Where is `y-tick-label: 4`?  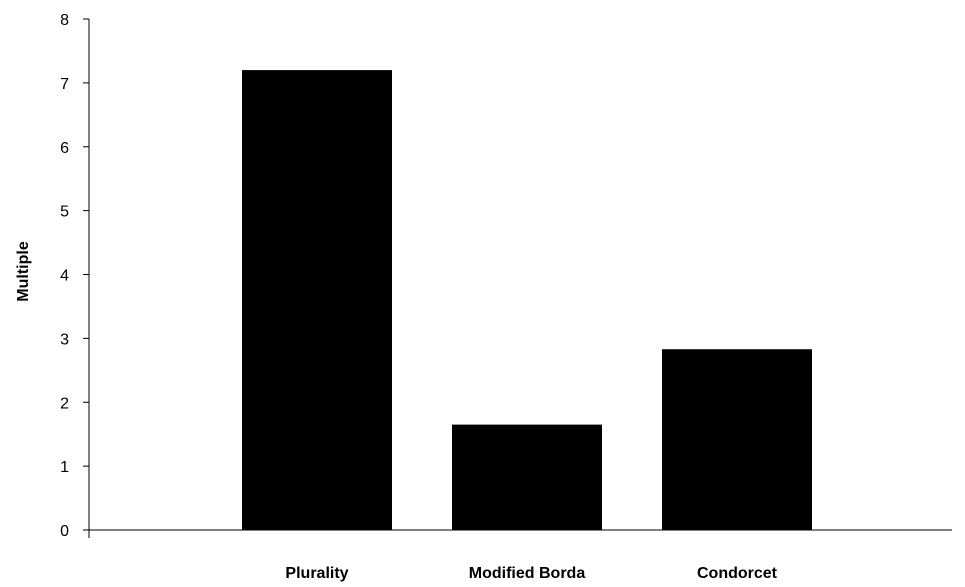 y-tick-label: 4 is located at coordinates (64, 276).